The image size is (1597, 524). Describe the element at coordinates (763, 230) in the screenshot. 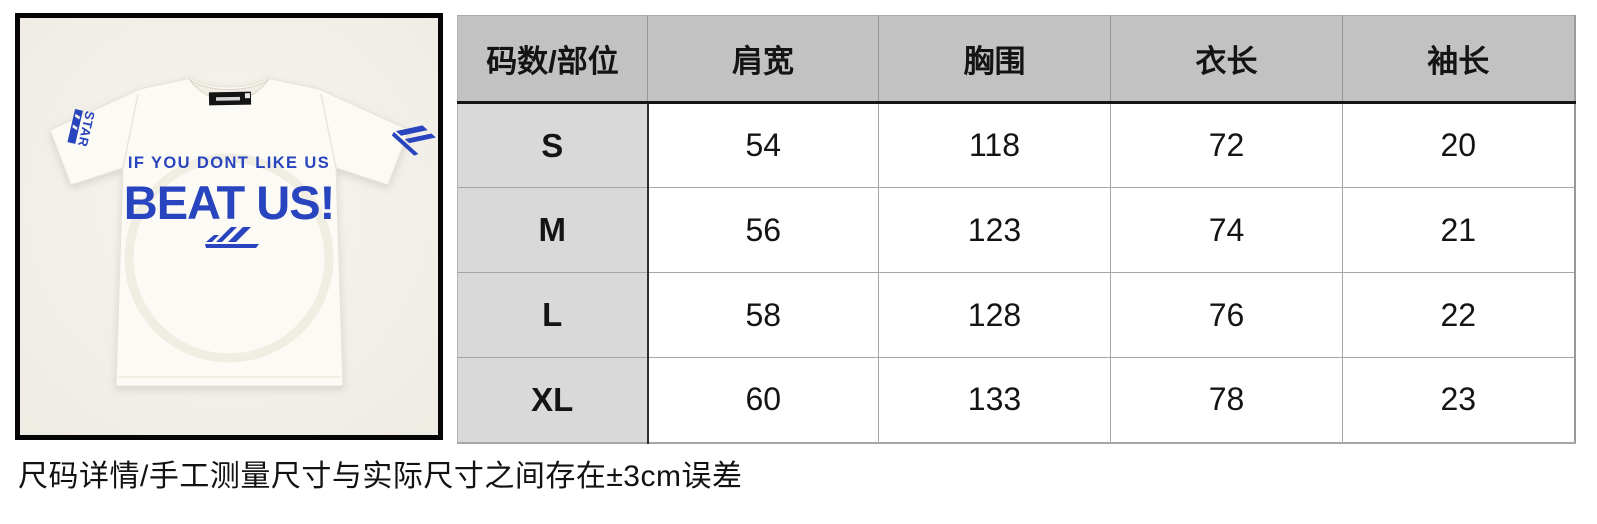

I see `value-cell: 56` at that location.